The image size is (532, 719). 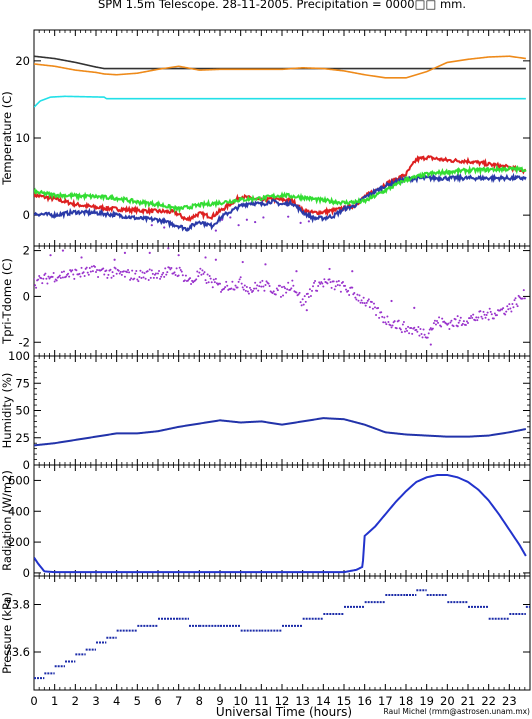 I want to click on y-tick-label: 10, so click(x=22, y=138).